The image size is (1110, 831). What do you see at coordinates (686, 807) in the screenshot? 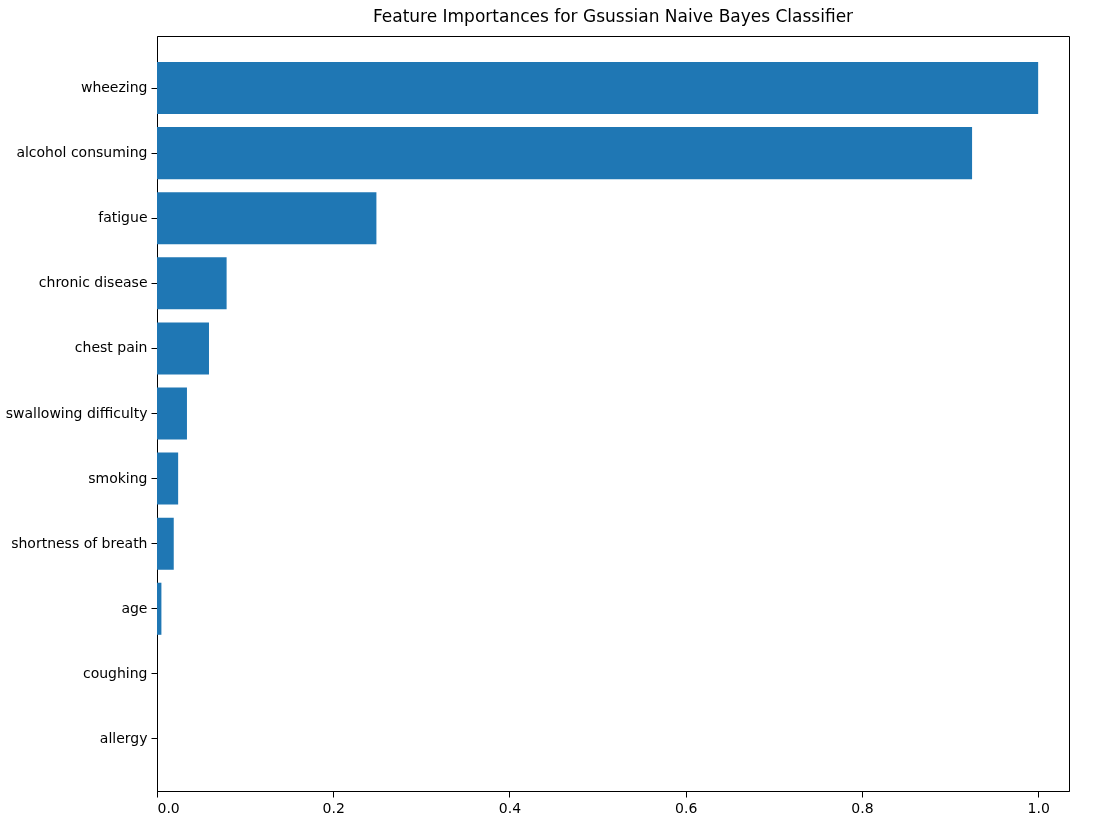
I see `x-tick-label: 0.6` at bounding box center [686, 807].